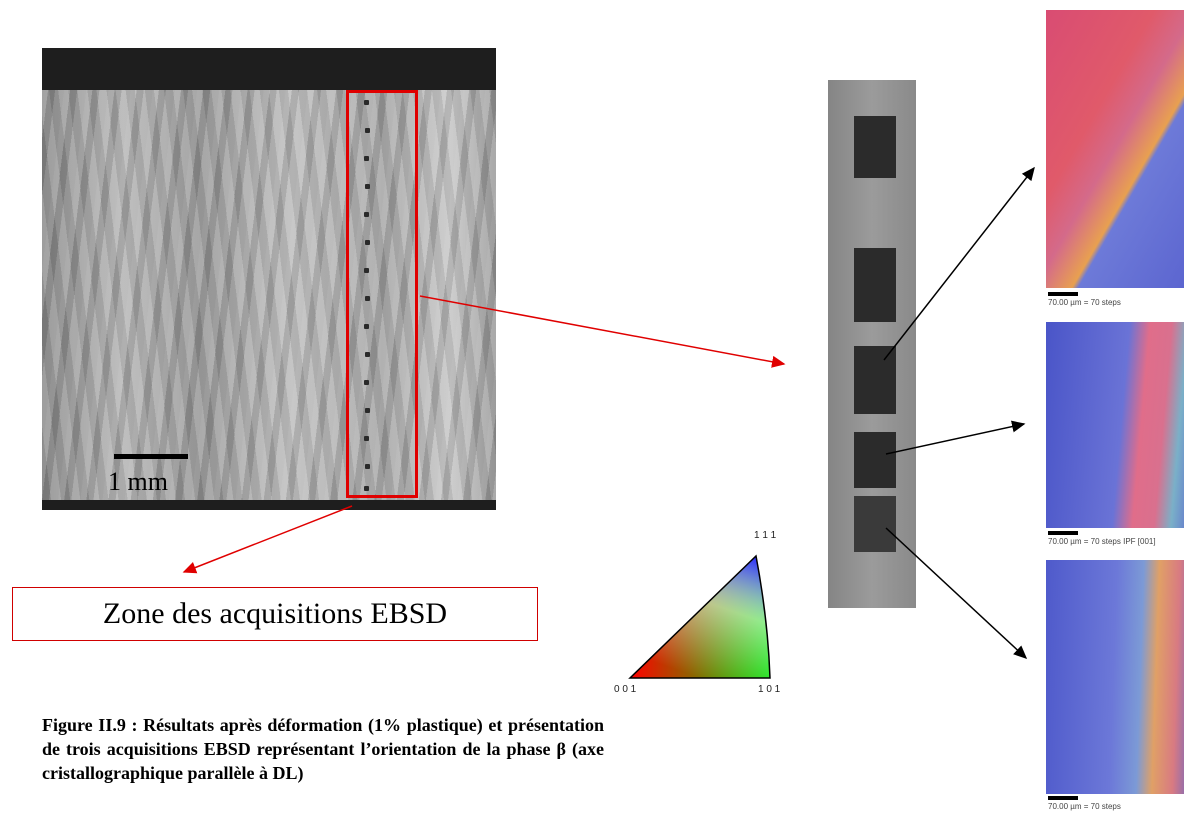 This screenshot has height=813, width=1184. I want to click on ipf-color-key: 1 1 1 0 0 1 1 0 1, so click(708, 612).